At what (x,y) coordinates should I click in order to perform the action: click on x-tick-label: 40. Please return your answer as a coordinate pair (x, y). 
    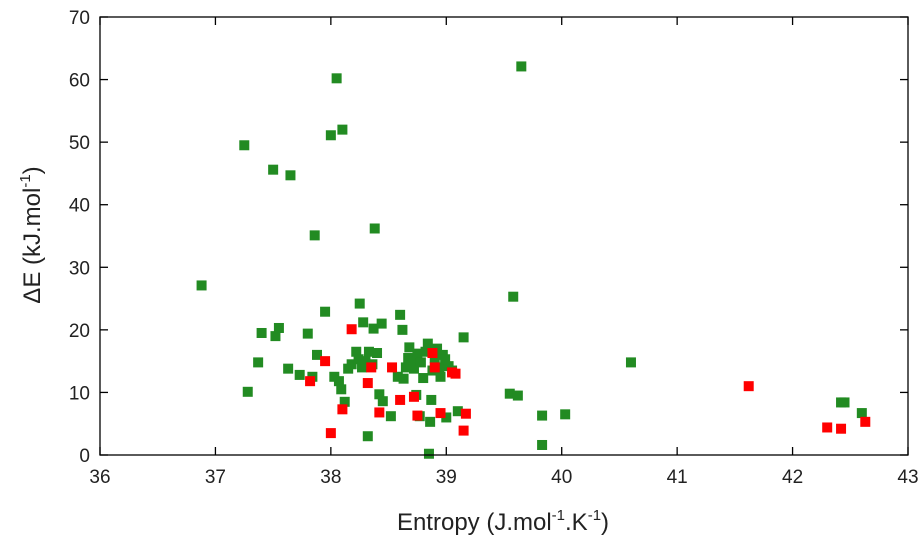
    Looking at the image, I should click on (561, 477).